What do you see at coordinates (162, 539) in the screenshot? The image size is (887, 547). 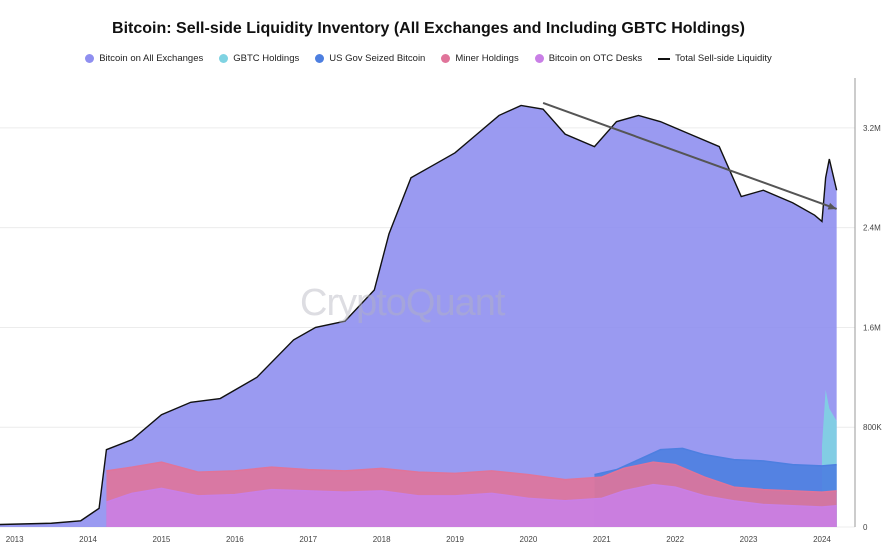 I see `x-tick-label: 2015` at bounding box center [162, 539].